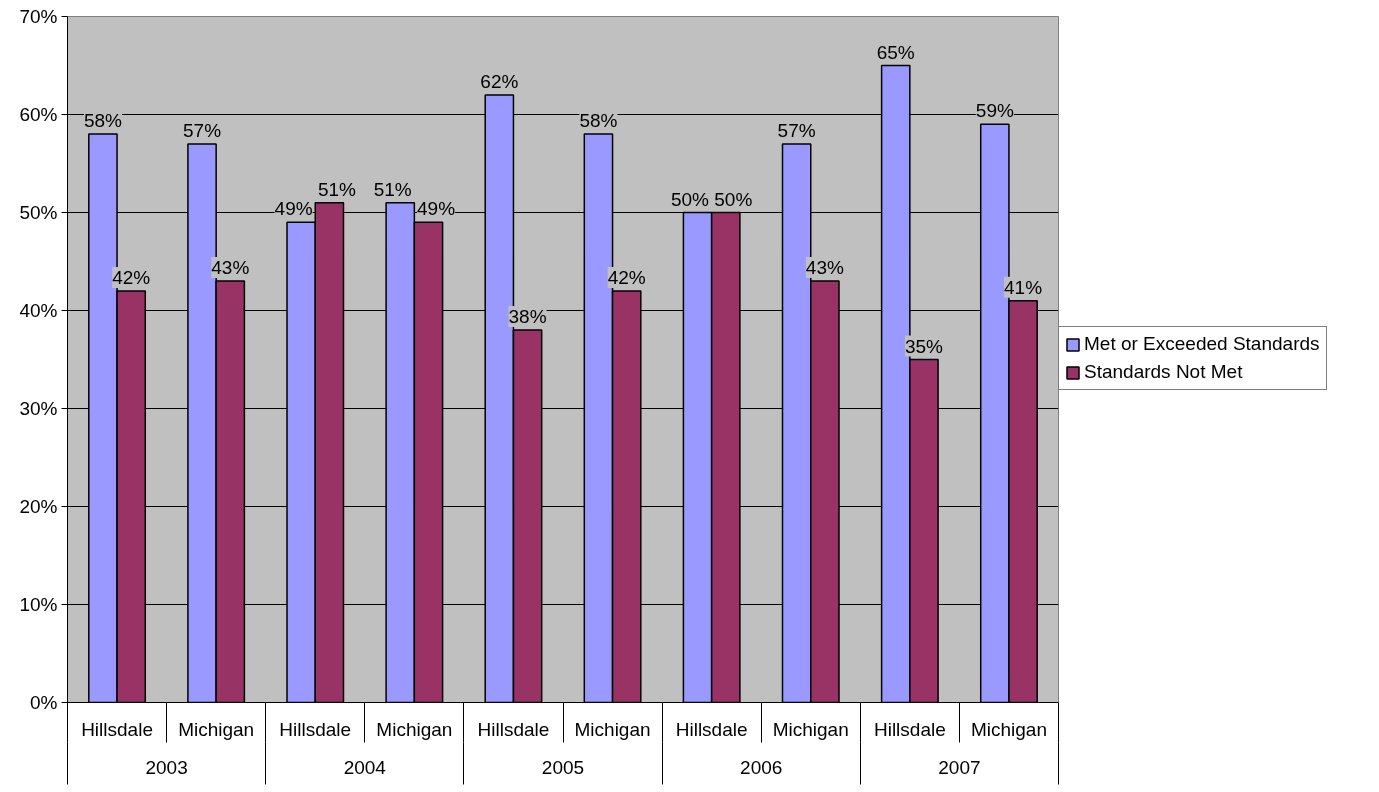  Describe the element at coordinates (563, 767) in the screenshot. I see `text: 2005` at that location.